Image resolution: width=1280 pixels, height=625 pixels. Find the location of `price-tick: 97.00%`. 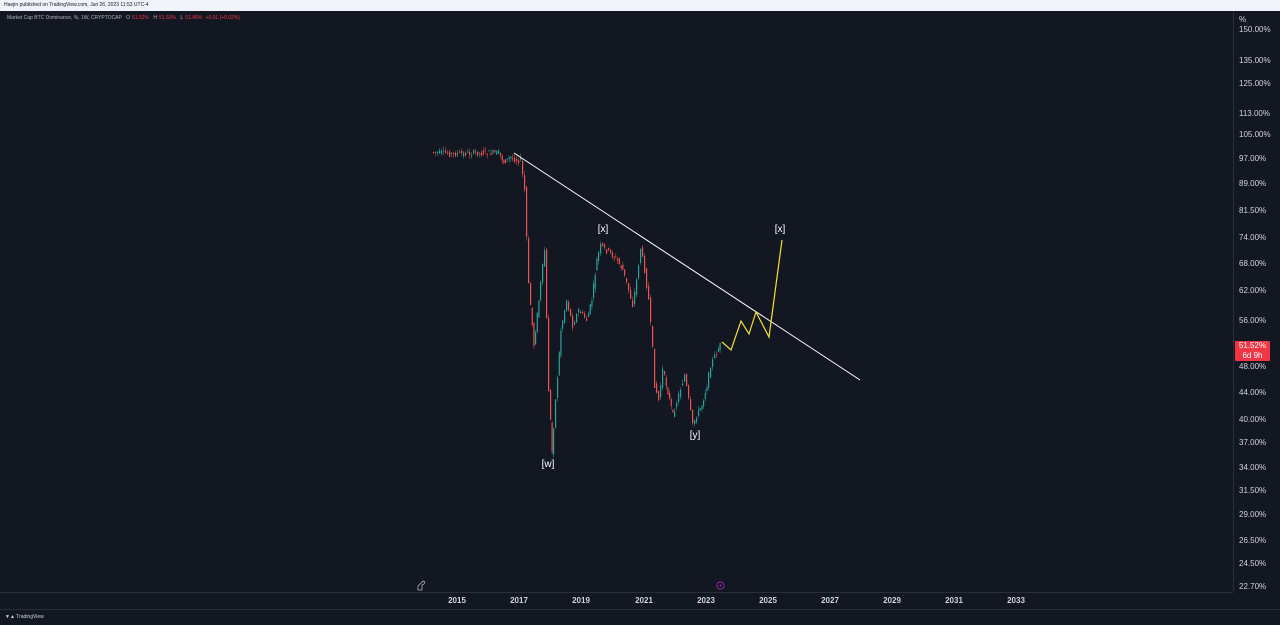

price-tick: 97.00% is located at coordinates (1253, 158).